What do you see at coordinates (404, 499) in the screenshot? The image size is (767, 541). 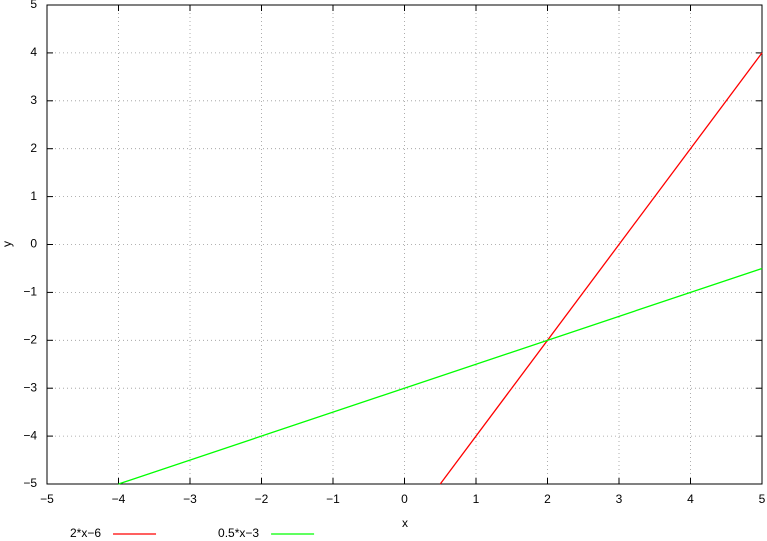 I see `x-tick-label: 0` at bounding box center [404, 499].